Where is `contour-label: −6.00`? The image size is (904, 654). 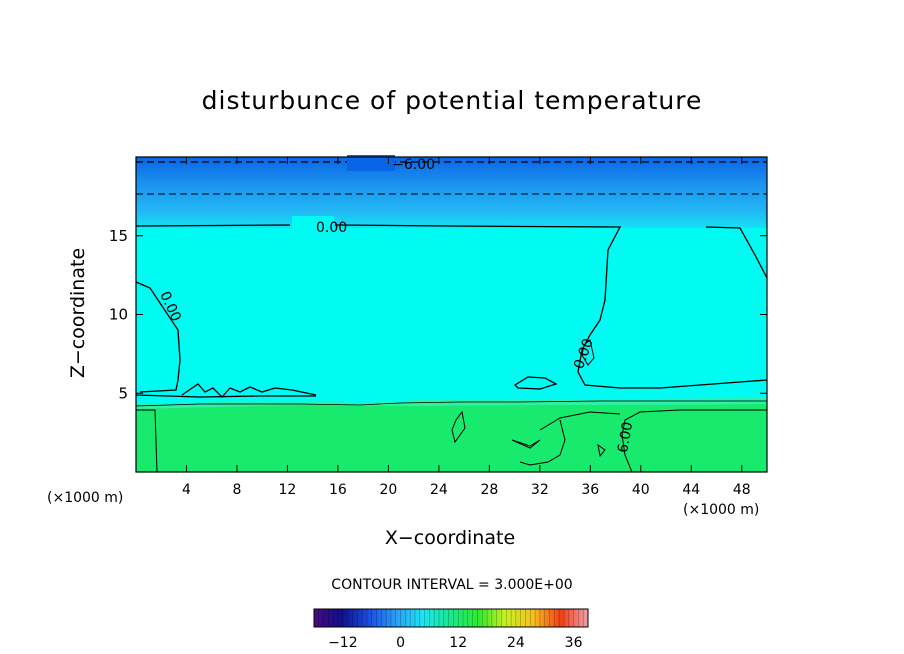
contour-label: −6.00 is located at coordinates (413, 165).